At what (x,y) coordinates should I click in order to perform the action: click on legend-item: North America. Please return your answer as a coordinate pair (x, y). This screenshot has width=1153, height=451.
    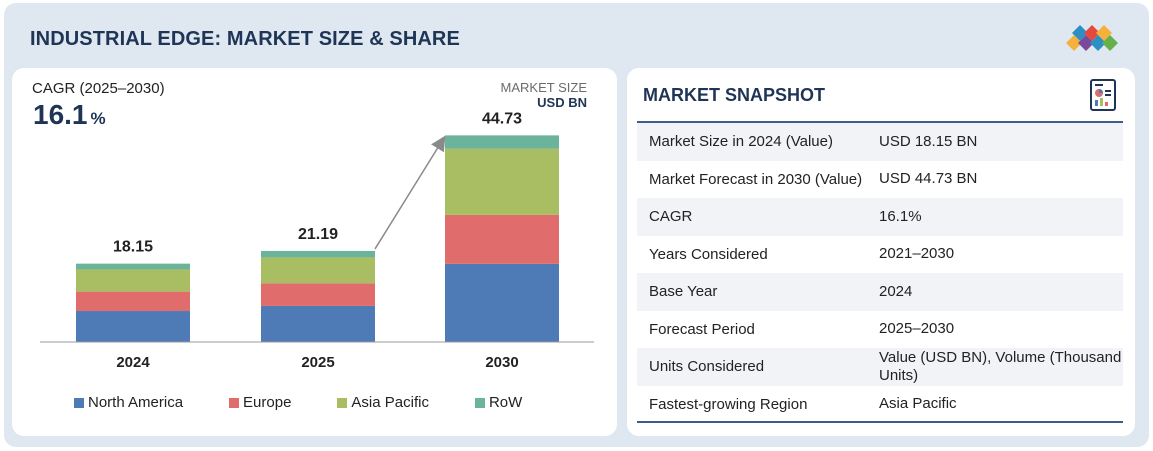
    Looking at the image, I should click on (128, 402).